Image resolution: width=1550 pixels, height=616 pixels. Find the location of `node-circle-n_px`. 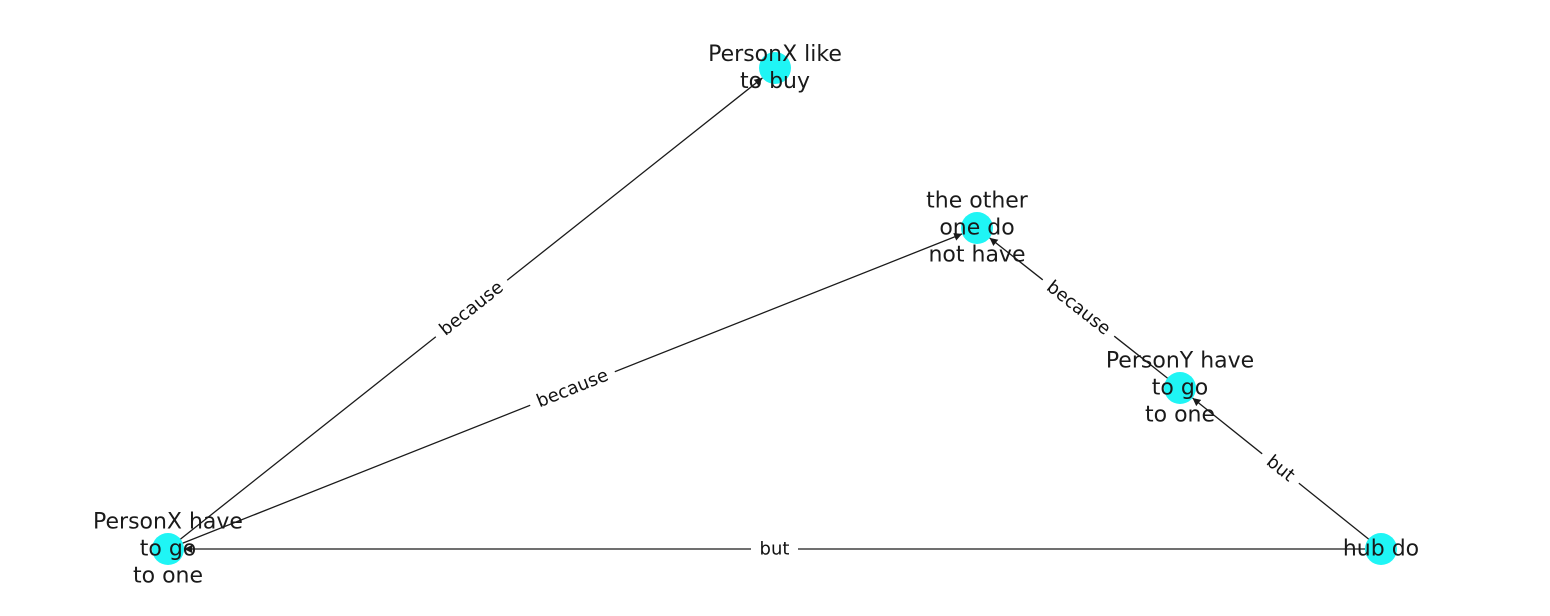

node-circle-n_px is located at coordinates (168, 549).